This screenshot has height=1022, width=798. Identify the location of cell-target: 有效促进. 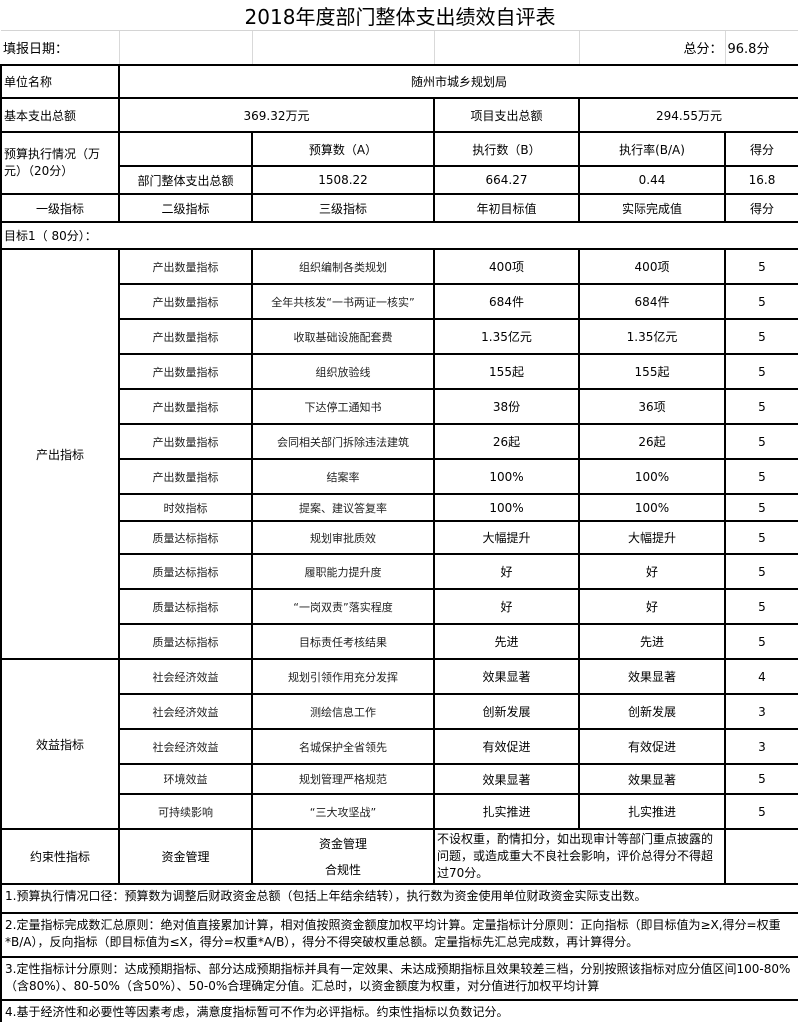
(506, 746).